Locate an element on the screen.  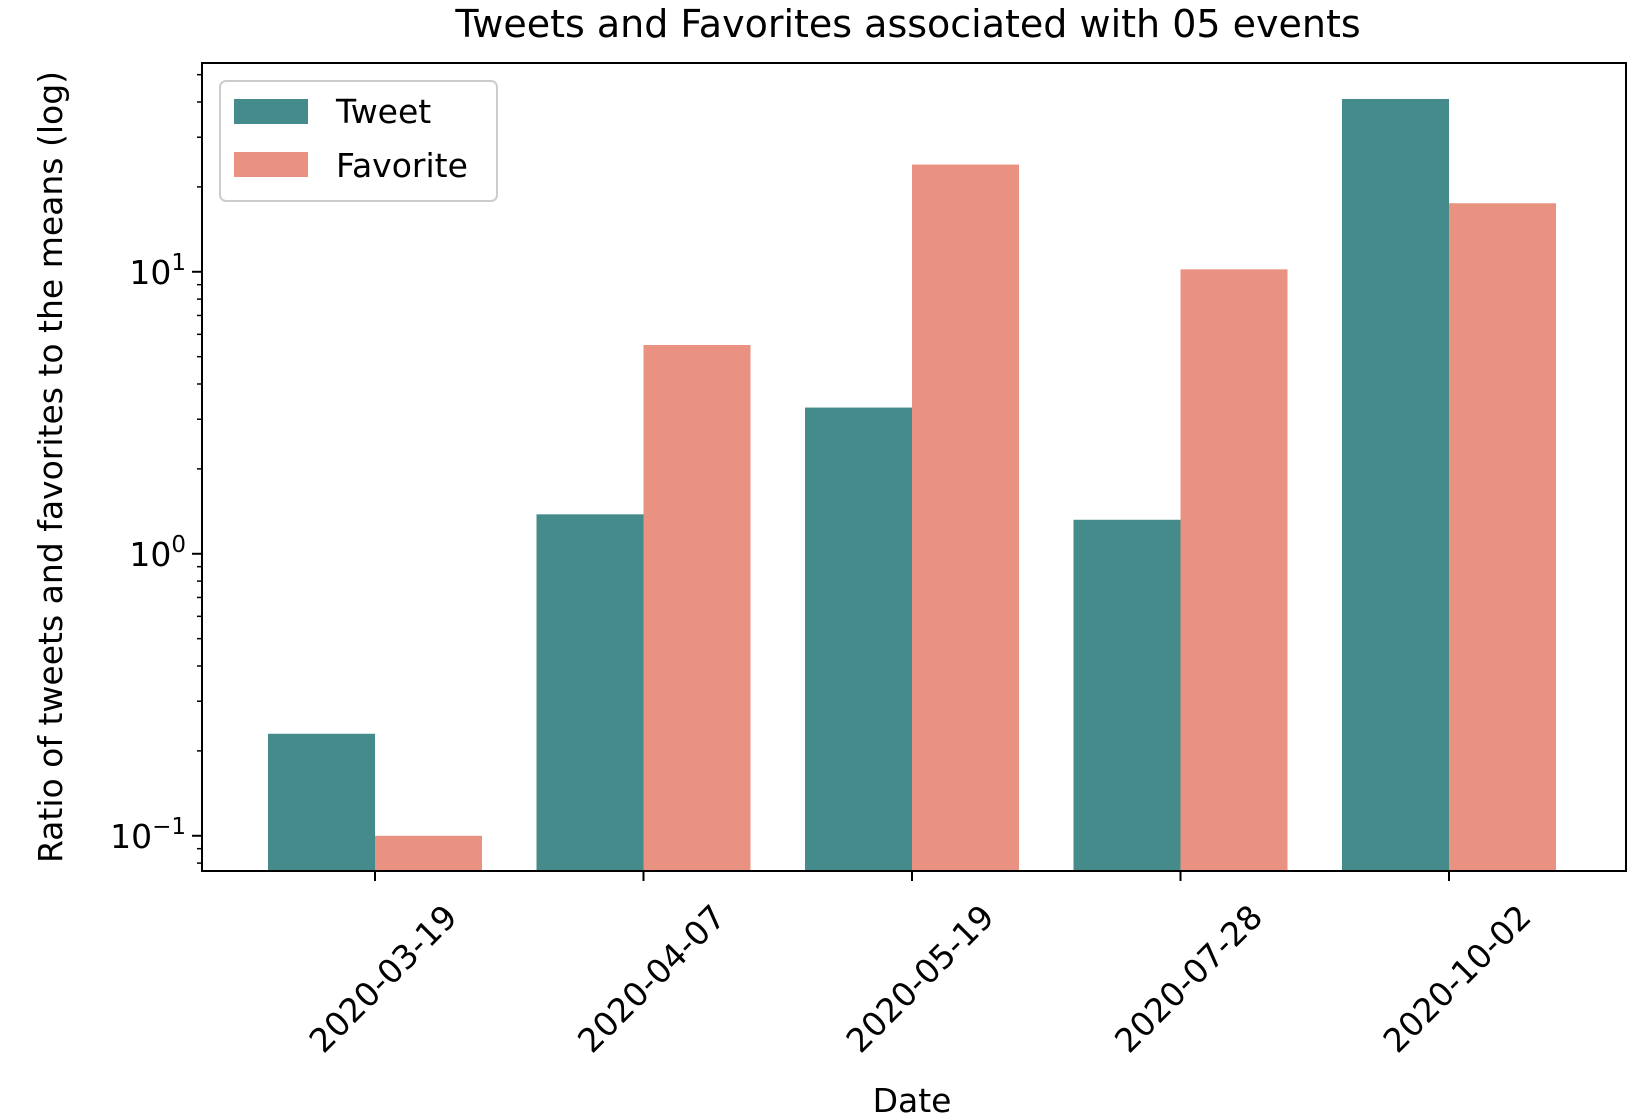
legend-swatch-favorite is located at coordinates (271, 164).